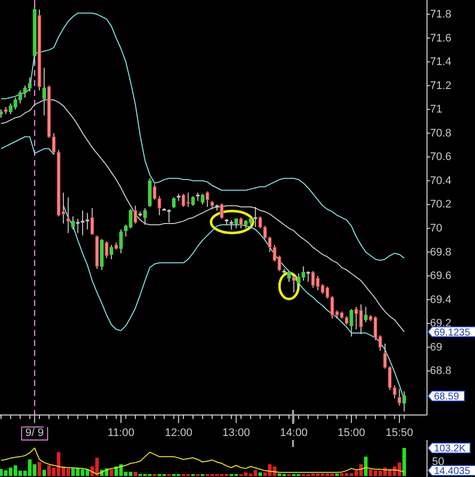 This screenshot has height=477, width=475. I want to click on y-tick-label: 71, so click(436, 110).